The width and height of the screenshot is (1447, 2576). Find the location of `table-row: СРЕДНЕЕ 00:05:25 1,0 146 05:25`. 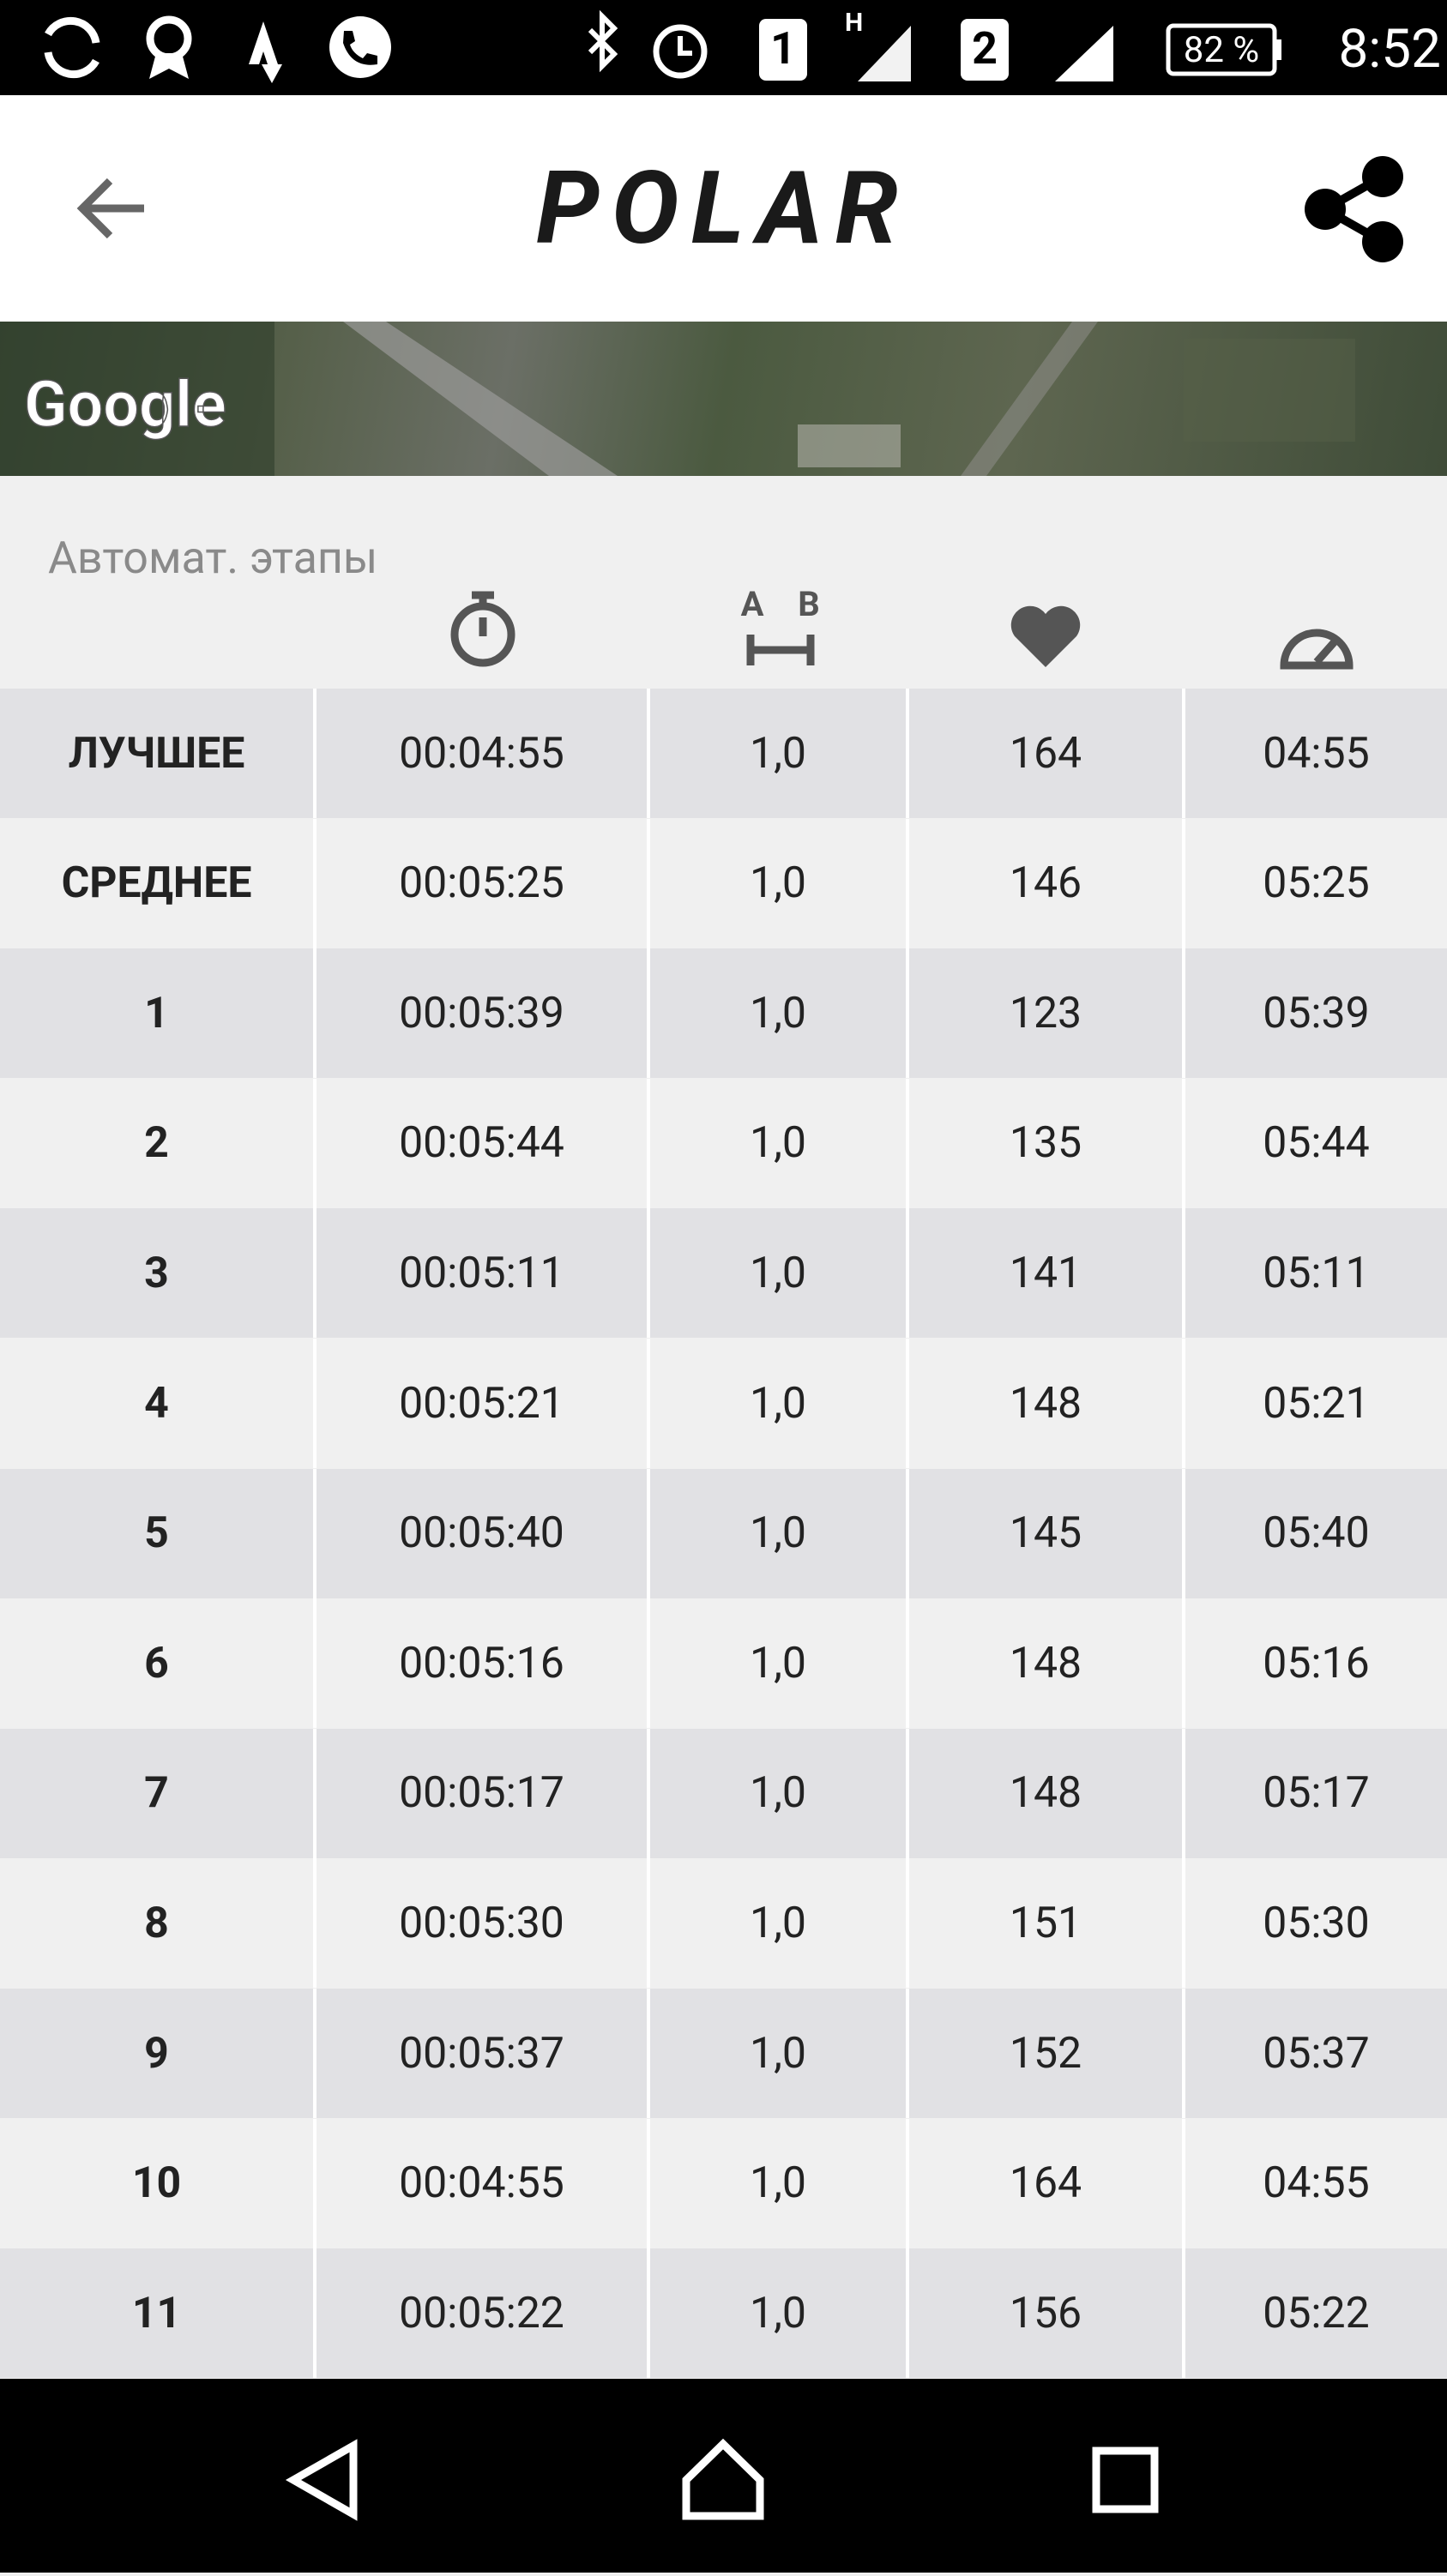

table-row: СРЕДНЕЕ 00:05:25 1,0 146 05:25 is located at coordinates (723, 883).